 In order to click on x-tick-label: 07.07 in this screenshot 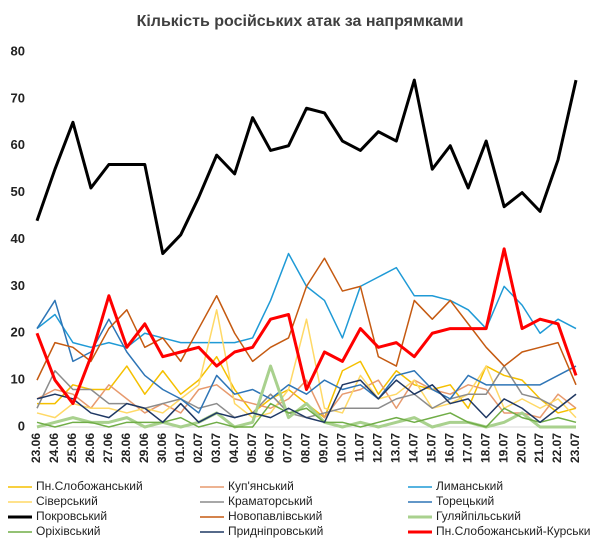, I will do `click(288, 448)`.